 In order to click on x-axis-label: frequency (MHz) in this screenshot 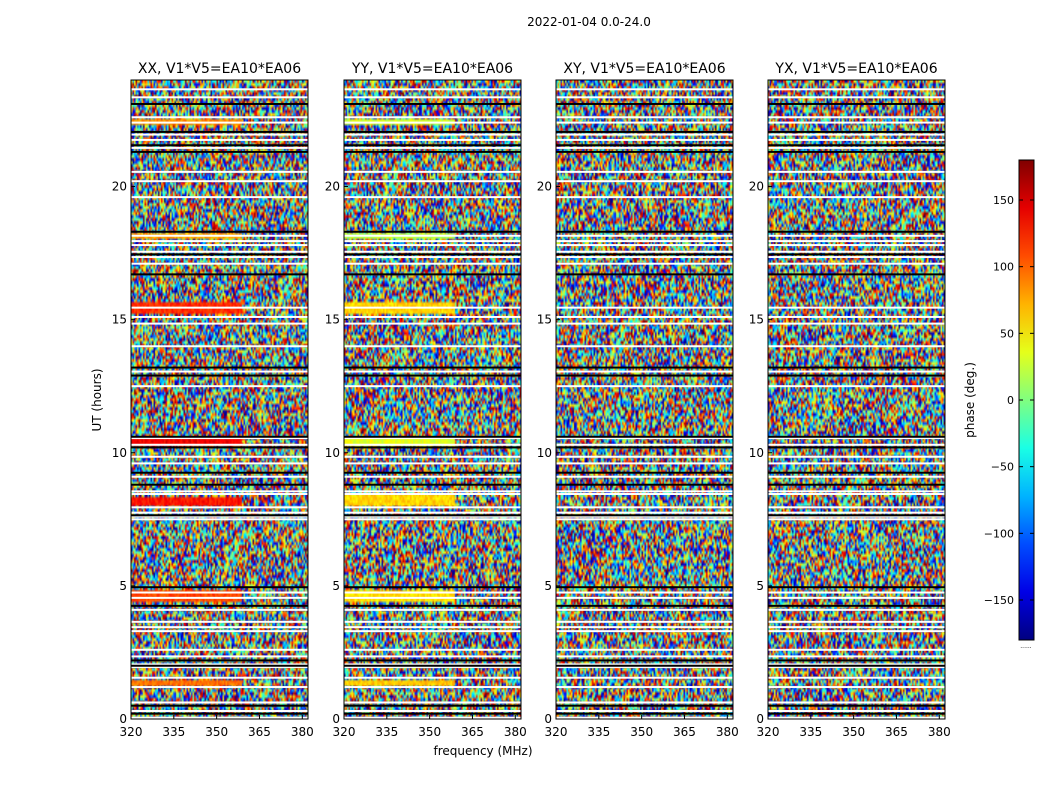, I will do `click(482, 751)`.